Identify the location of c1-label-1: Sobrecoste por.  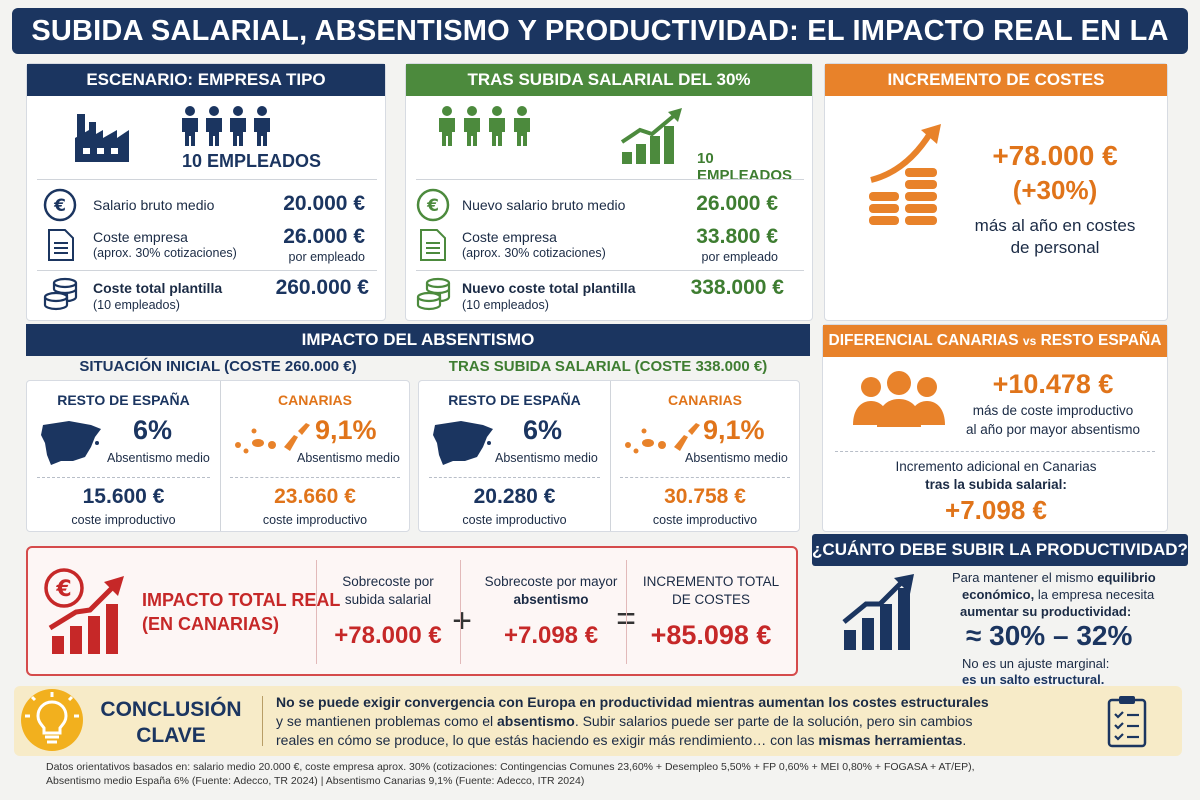
(388, 581).